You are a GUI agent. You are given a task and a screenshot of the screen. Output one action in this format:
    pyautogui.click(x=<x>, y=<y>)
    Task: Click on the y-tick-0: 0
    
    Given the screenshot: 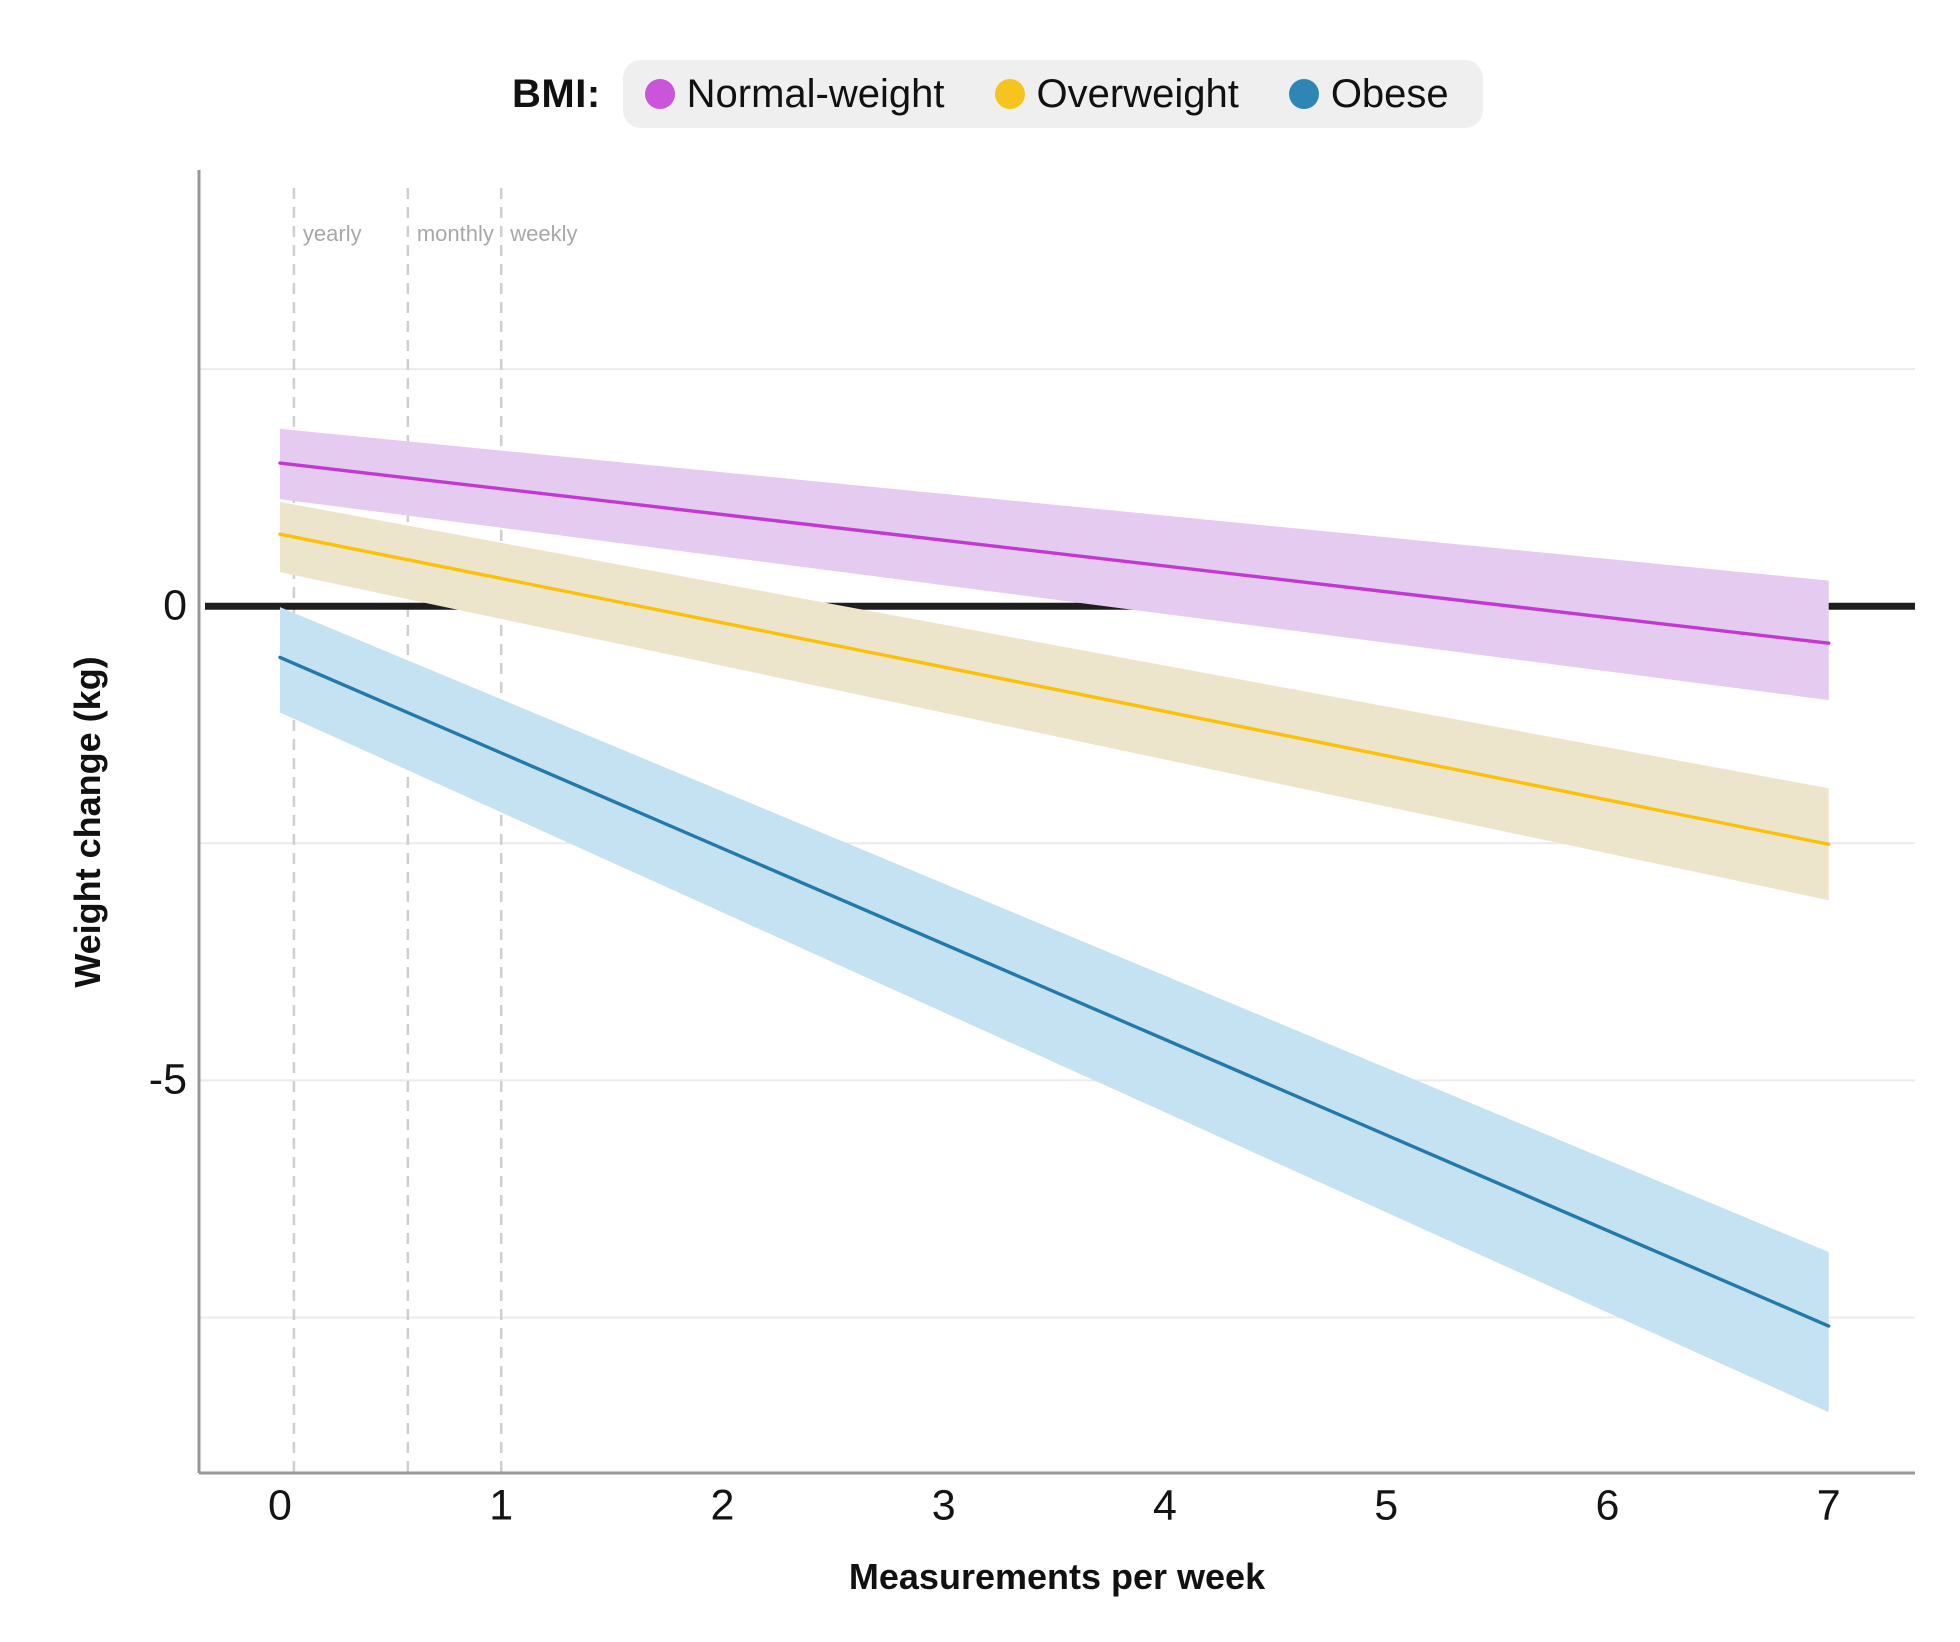 What is the action you would take?
    pyautogui.click(x=175, y=605)
    